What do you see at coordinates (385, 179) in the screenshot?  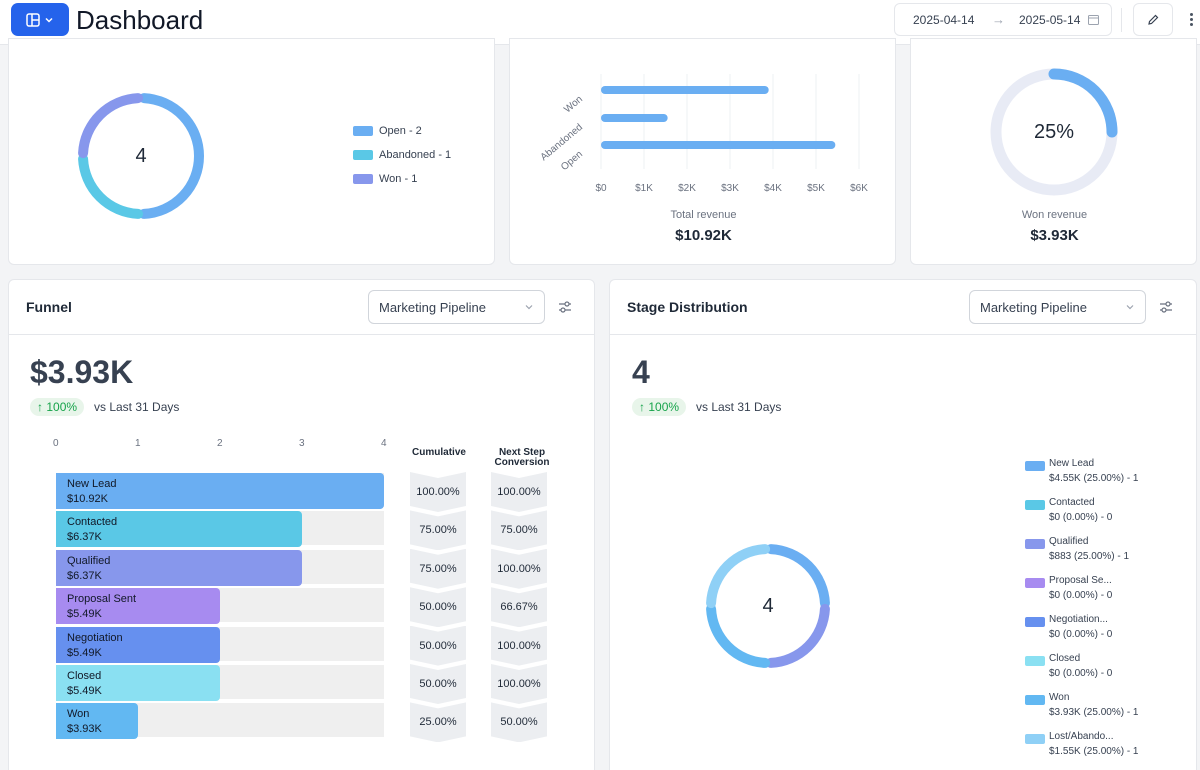 I see `status-legend-won: Won - 1` at bounding box center [385, 179].